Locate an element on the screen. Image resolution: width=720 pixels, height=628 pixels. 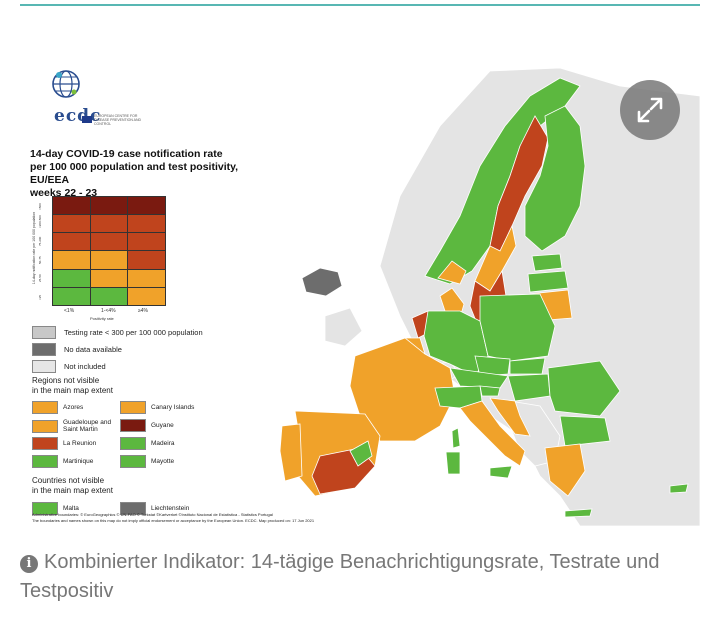
corsica is located at coordinates (456, 438).